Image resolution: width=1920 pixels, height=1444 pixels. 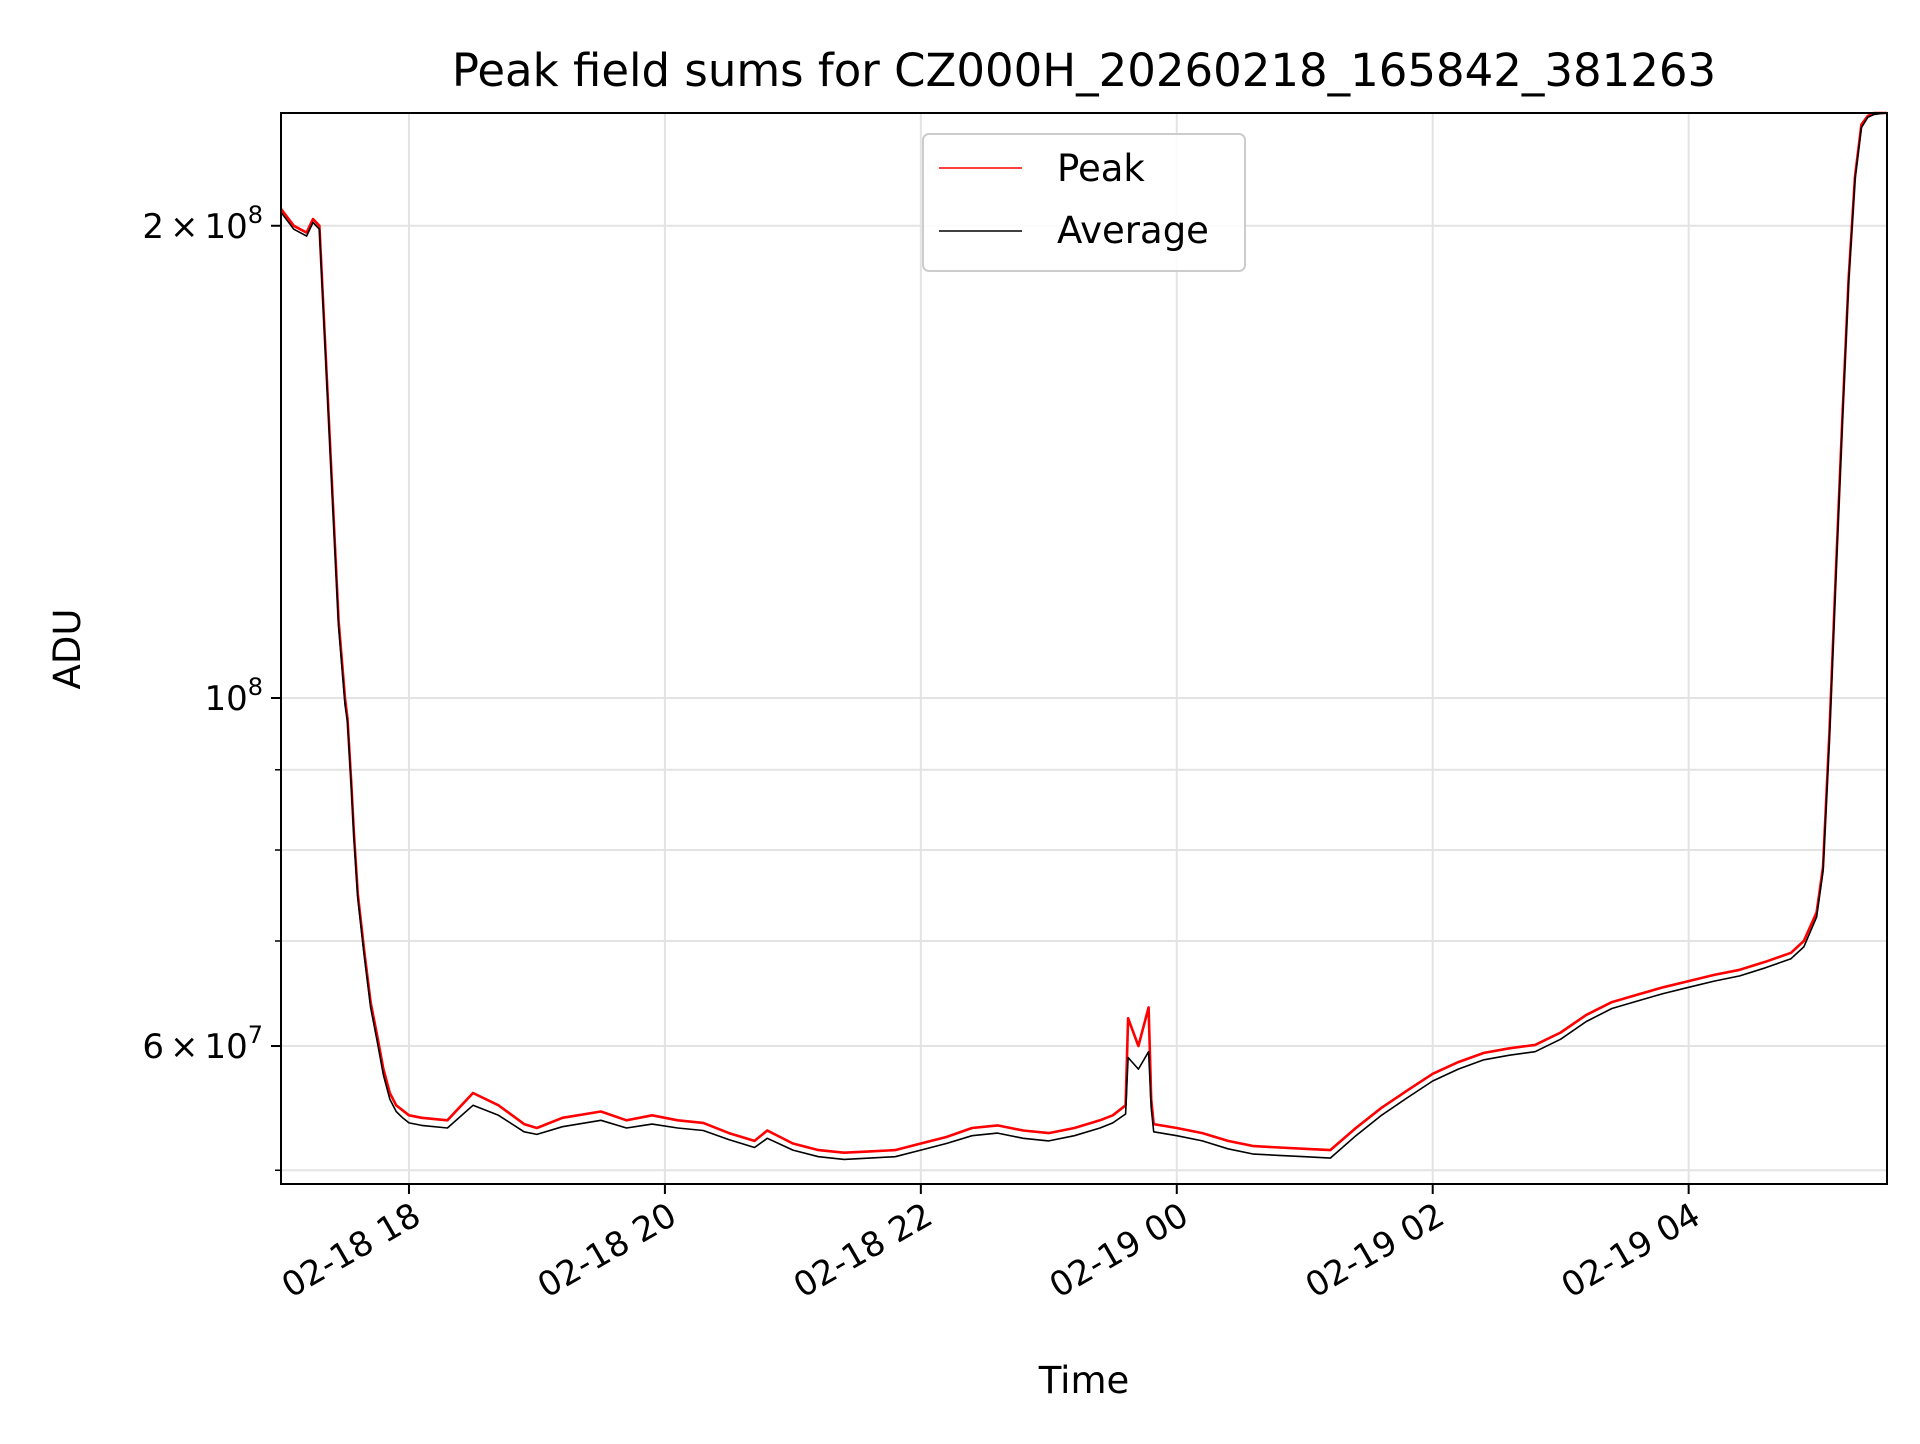 What do you see at coordinates (1084, 1380) in the screenshot?
I see `x-axis-label: Time` at bounding box center [1084, 1380].